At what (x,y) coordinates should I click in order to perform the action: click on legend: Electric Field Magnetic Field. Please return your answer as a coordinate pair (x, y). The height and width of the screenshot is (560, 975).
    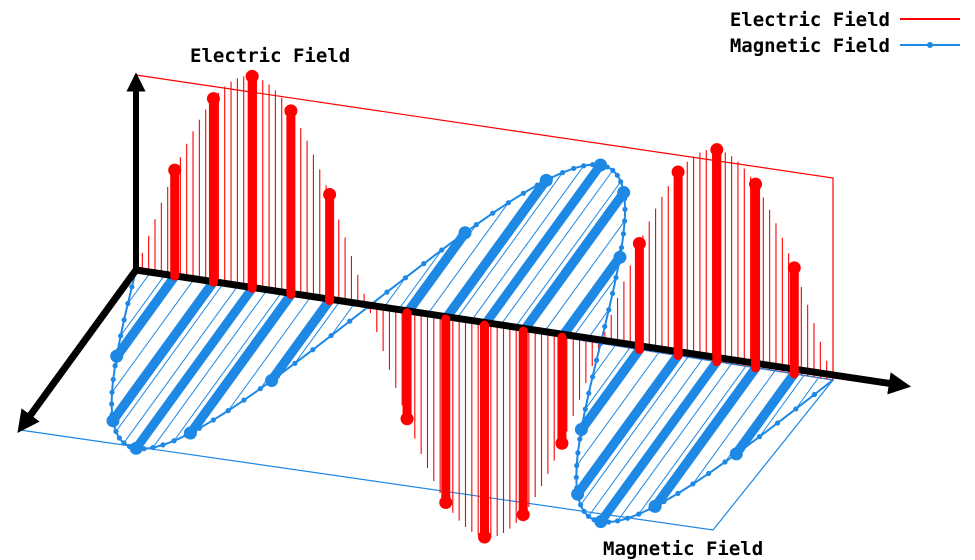
    Looking at the image, I should click on (845, 33).